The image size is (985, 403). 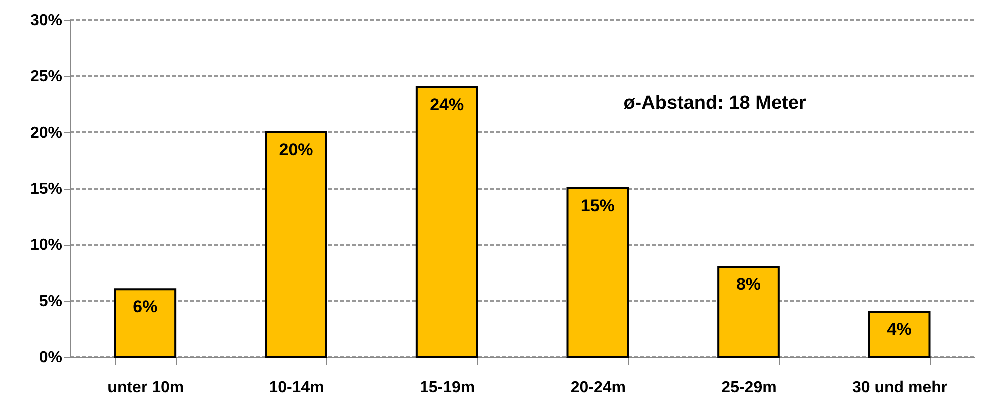 What do you see at coordinates (145, 307) in the screenshot?
I see `data-label: 6%` at bounding box center [145, 307].